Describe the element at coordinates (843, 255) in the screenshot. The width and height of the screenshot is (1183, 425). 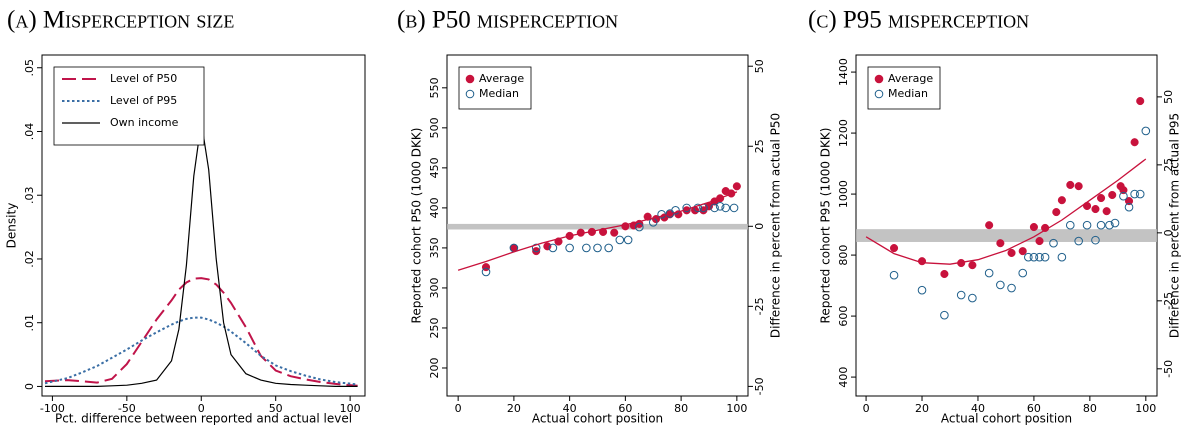
I see `y-tick-label: 800` at that location.